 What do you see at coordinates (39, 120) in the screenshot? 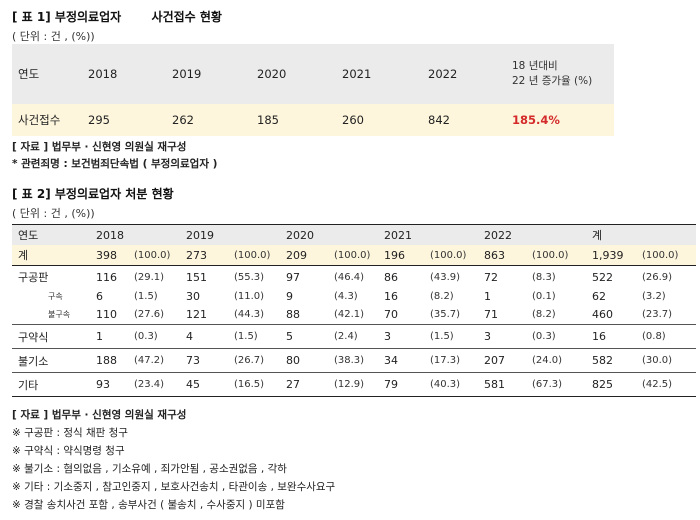
I see `table1-data-label: 사건접수` at bounding box center [39, 120].